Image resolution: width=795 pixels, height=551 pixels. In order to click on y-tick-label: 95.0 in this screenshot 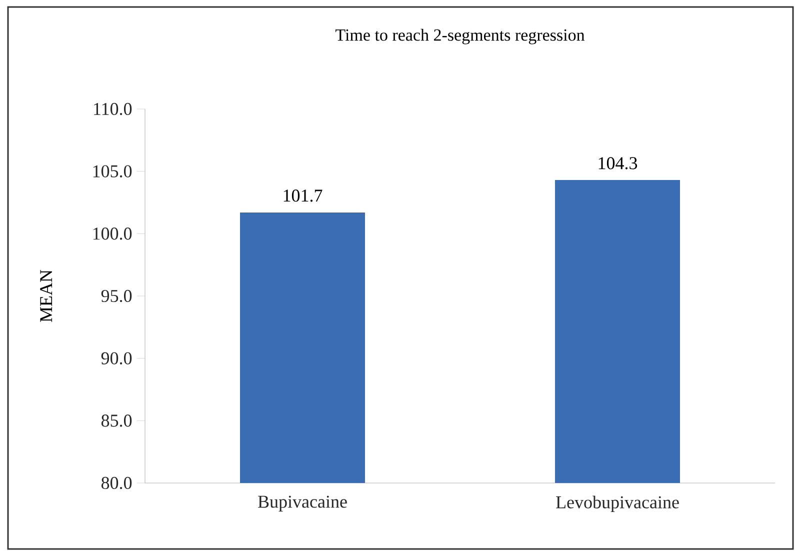, I will do `click(116, 296)`.